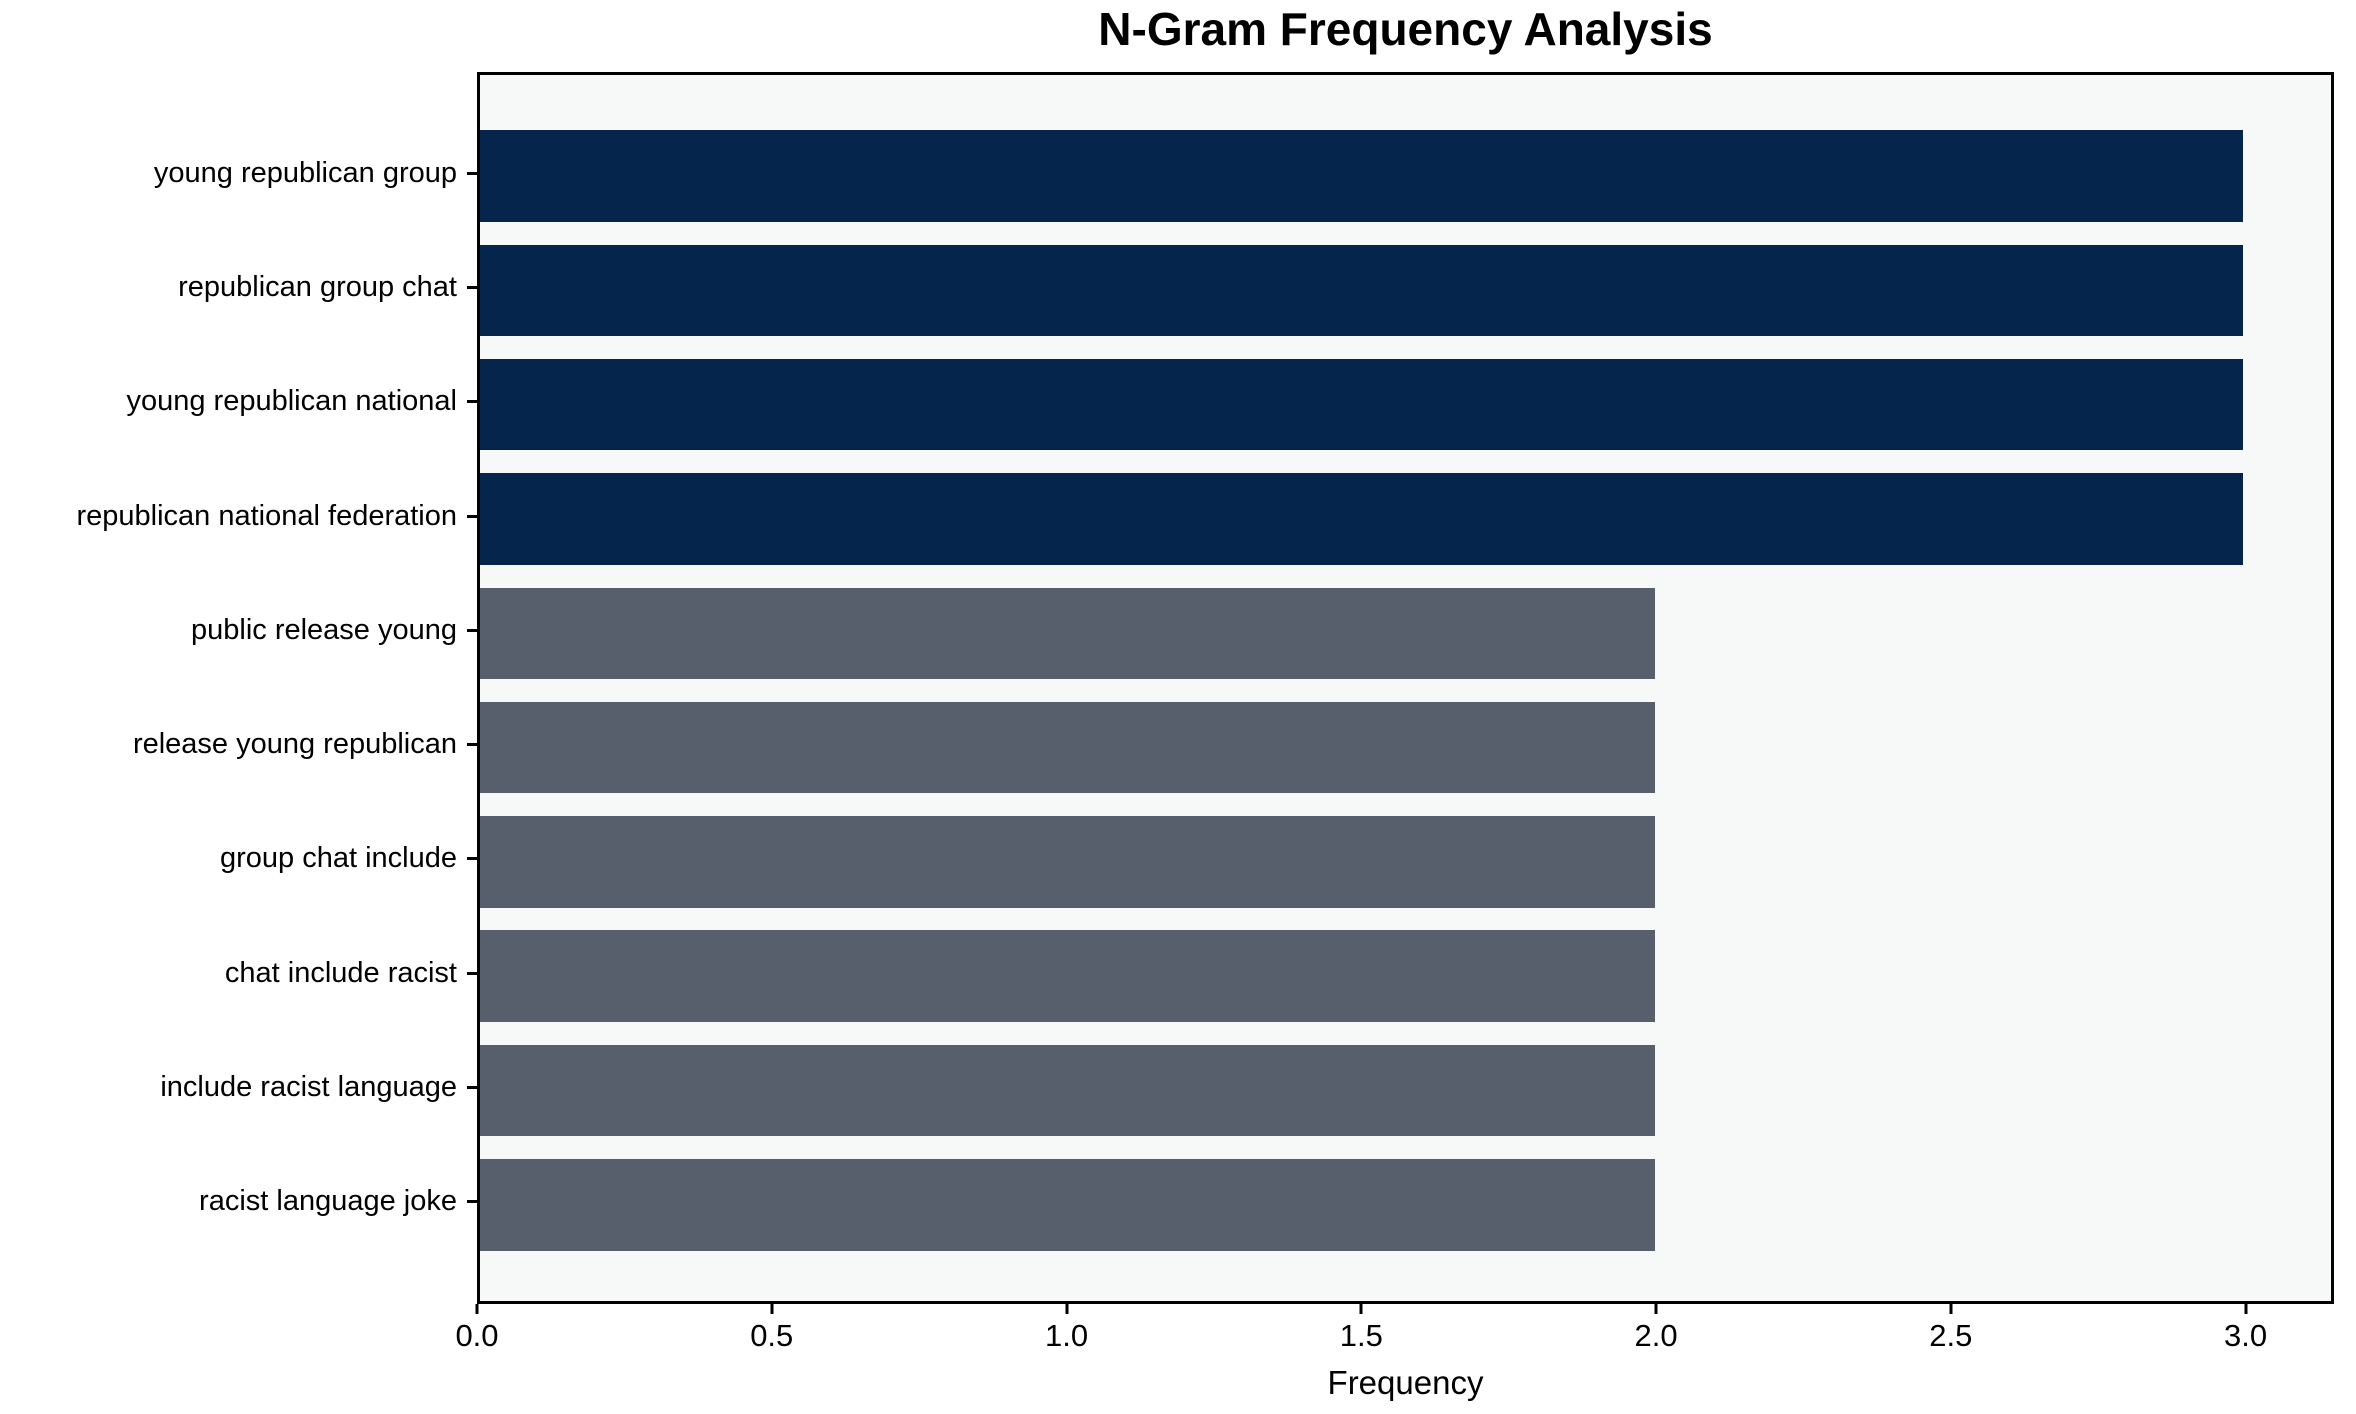 This screenshot has height=1414, width=2356. Describe the element at coordinates (1394, 1334) in the screenshot. I see `x-axis-ticks: 0.0 0.5 1.0 1.5 2.0 2.5 3.0` at that location.